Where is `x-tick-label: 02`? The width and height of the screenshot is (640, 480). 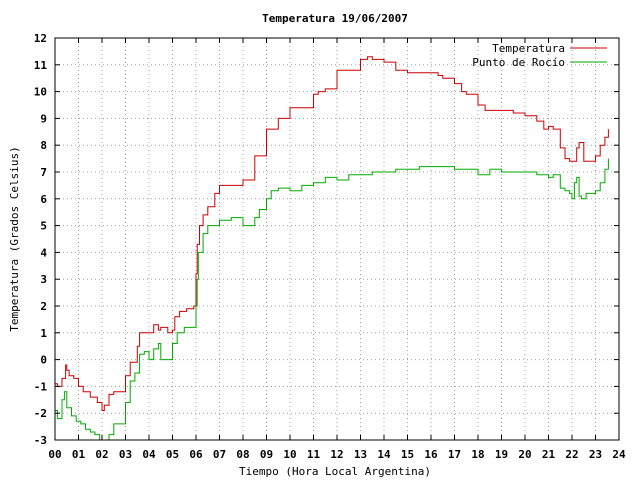 x-tick-label: 02 is located at coordinates (101, 454).